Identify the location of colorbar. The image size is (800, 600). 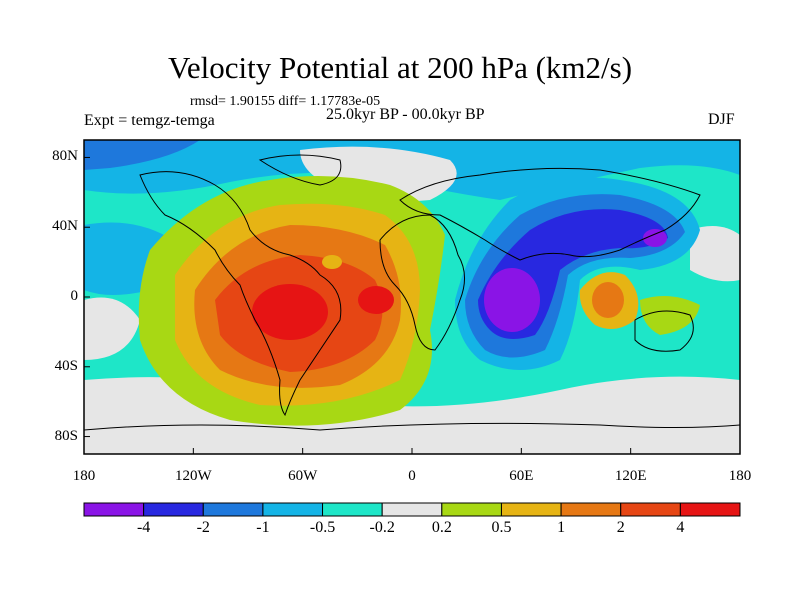
(412, 509).